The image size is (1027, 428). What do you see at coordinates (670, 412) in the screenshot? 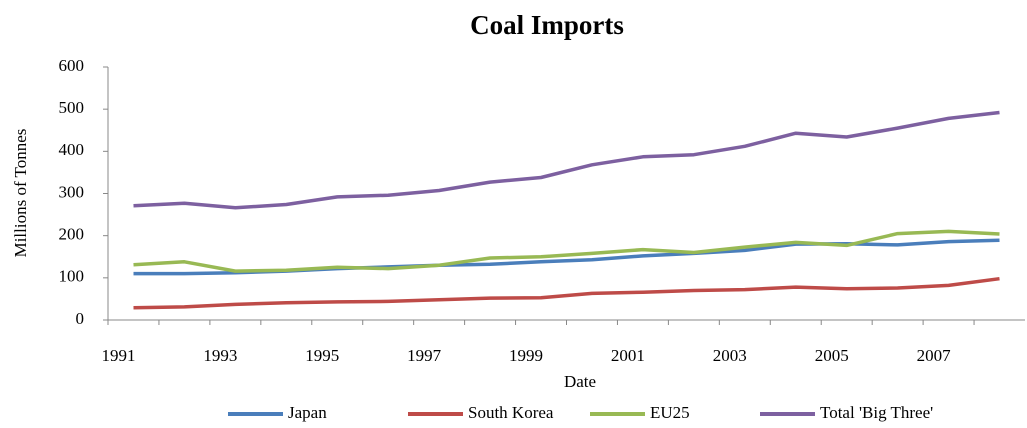
I see `legend-label: EU25` at bounding box center [670, 412].